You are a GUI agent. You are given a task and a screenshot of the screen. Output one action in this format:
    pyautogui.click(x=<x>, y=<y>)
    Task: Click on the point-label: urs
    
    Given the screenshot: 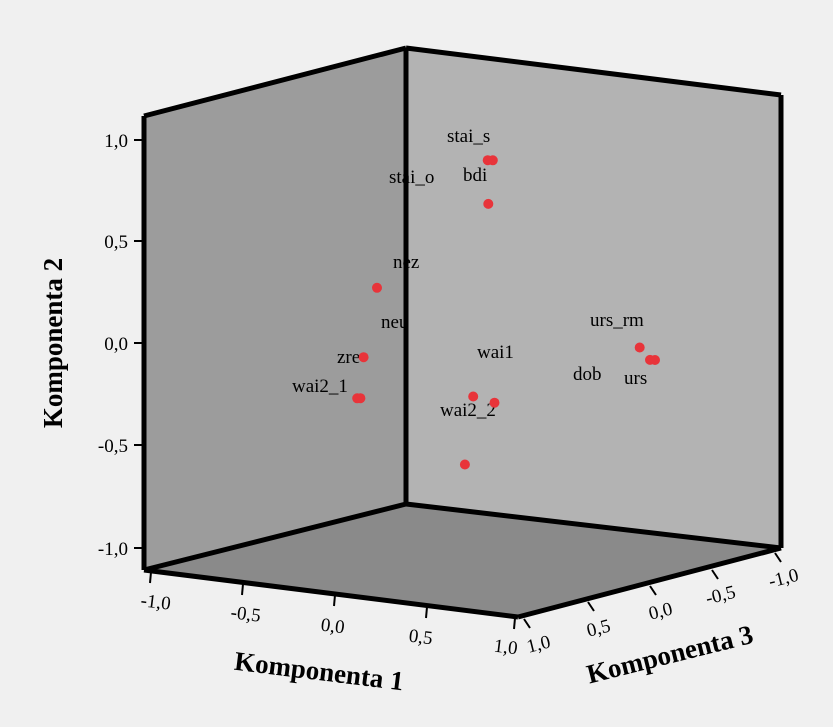 What is the action you would take?
    pyautogui.click(x=635, y=378)
    